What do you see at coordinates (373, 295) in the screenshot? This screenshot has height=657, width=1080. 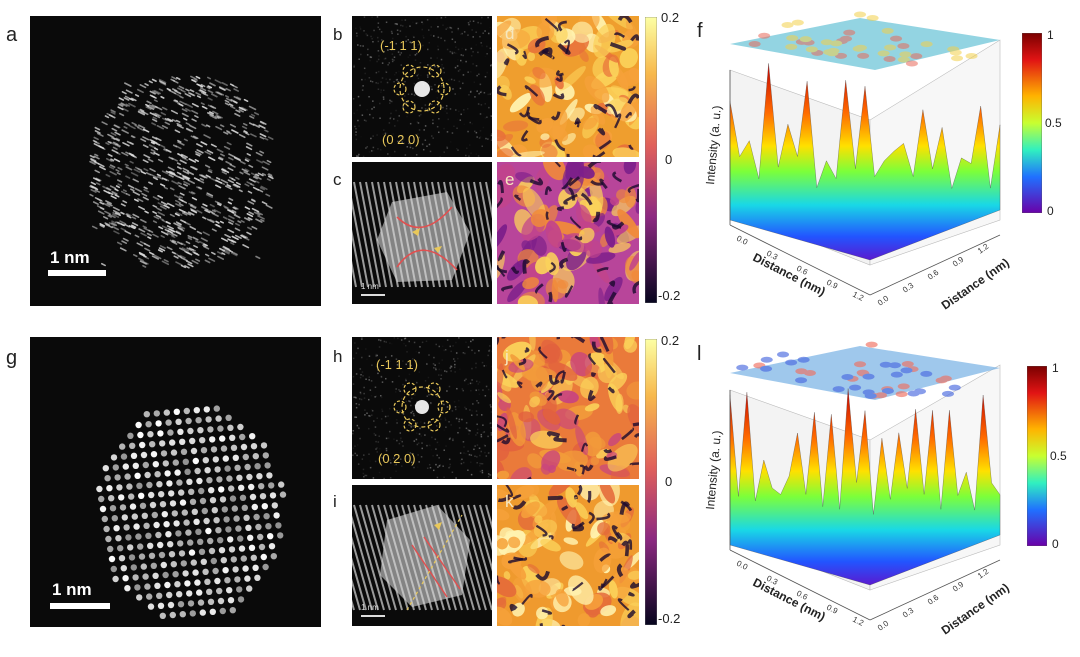 I see `scalebar-small-c` at bounding box center [373, 295].